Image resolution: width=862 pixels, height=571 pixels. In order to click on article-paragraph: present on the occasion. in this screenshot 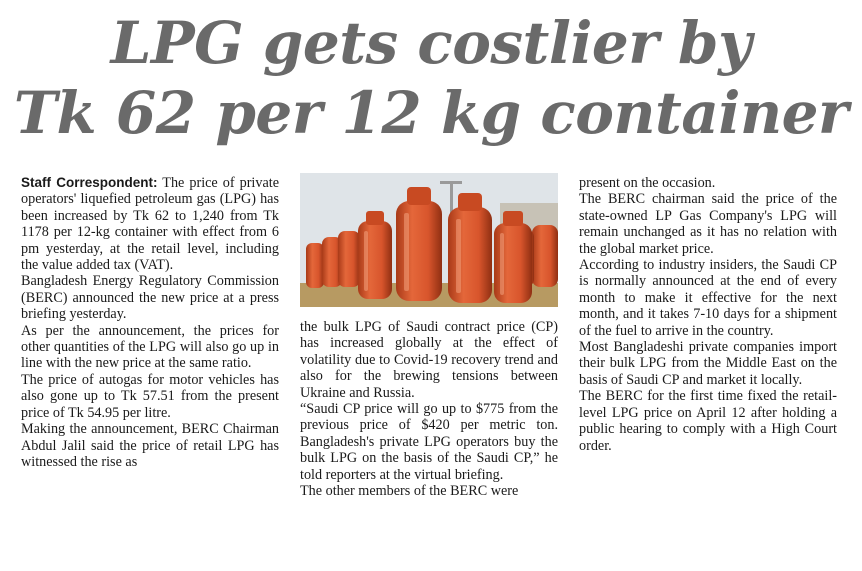, I will do `click(647, 183)`.